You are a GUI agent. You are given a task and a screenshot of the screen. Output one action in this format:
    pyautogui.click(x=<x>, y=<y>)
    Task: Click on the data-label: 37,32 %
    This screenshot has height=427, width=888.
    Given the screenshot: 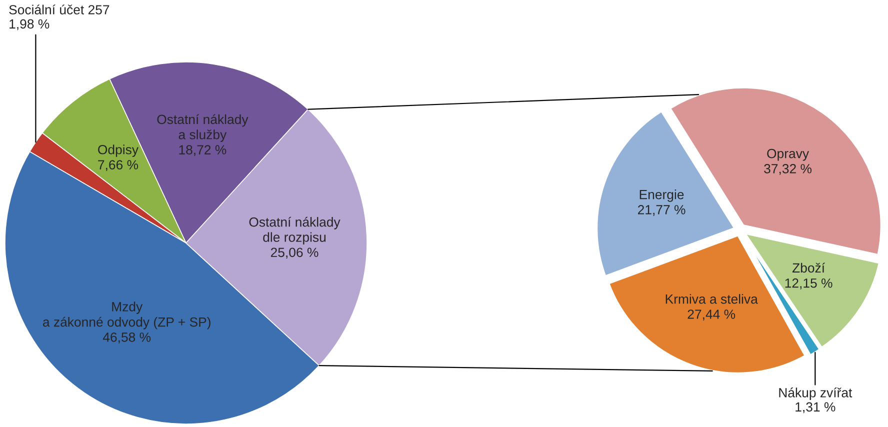 What is the action you would take?
    pyautogui.click(x=788, y=169)
    